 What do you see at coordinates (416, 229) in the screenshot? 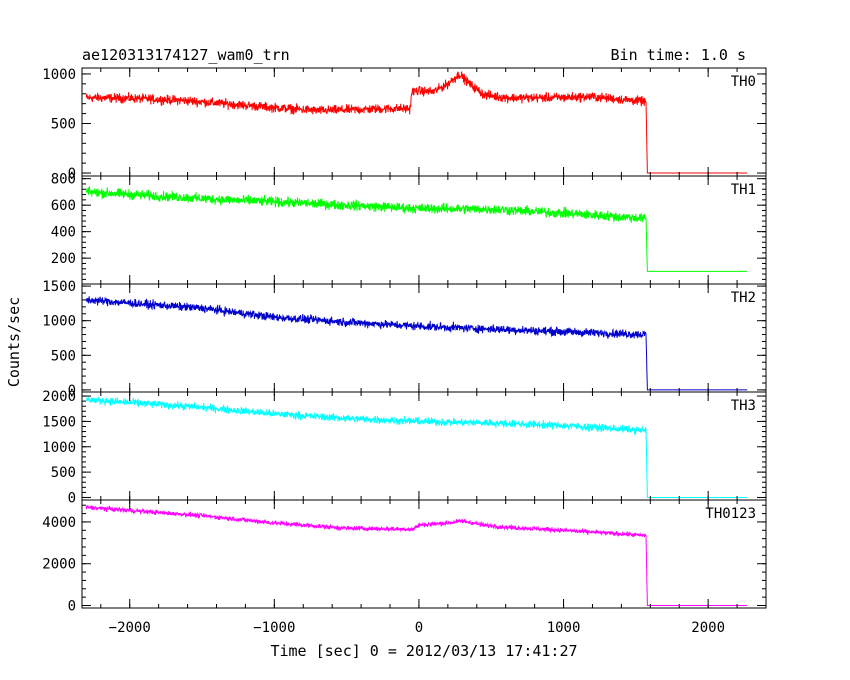
I see `series-th1-trace` at bounding box center [416, 229].